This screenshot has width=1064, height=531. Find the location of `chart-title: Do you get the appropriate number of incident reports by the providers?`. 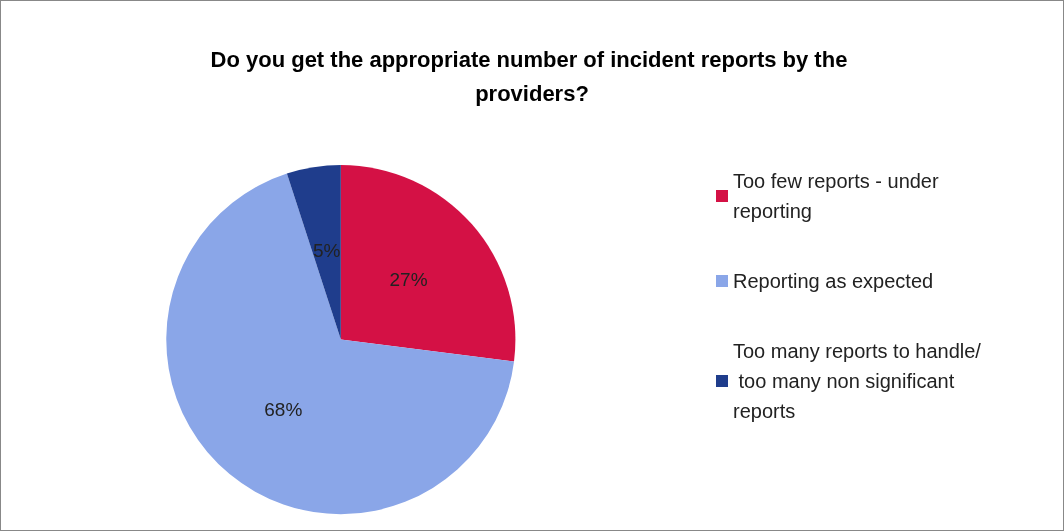

chart-title: Do you get the appropriate number of incident reports by the providers? is located at coordinates (532, 76).